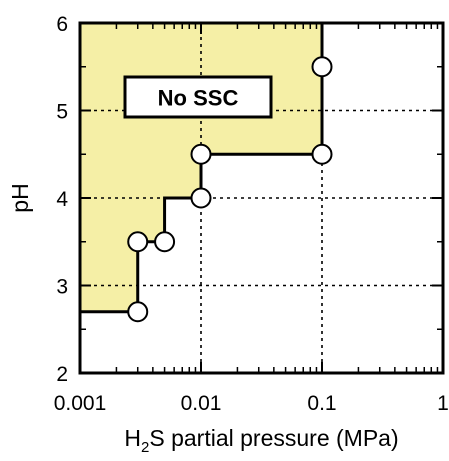 Image resolution: width=449 pixels, height=461 pixels. Describe the element at coordinates (62, 112) in the screenshot. I see `y-tick-label: 5` at that location.